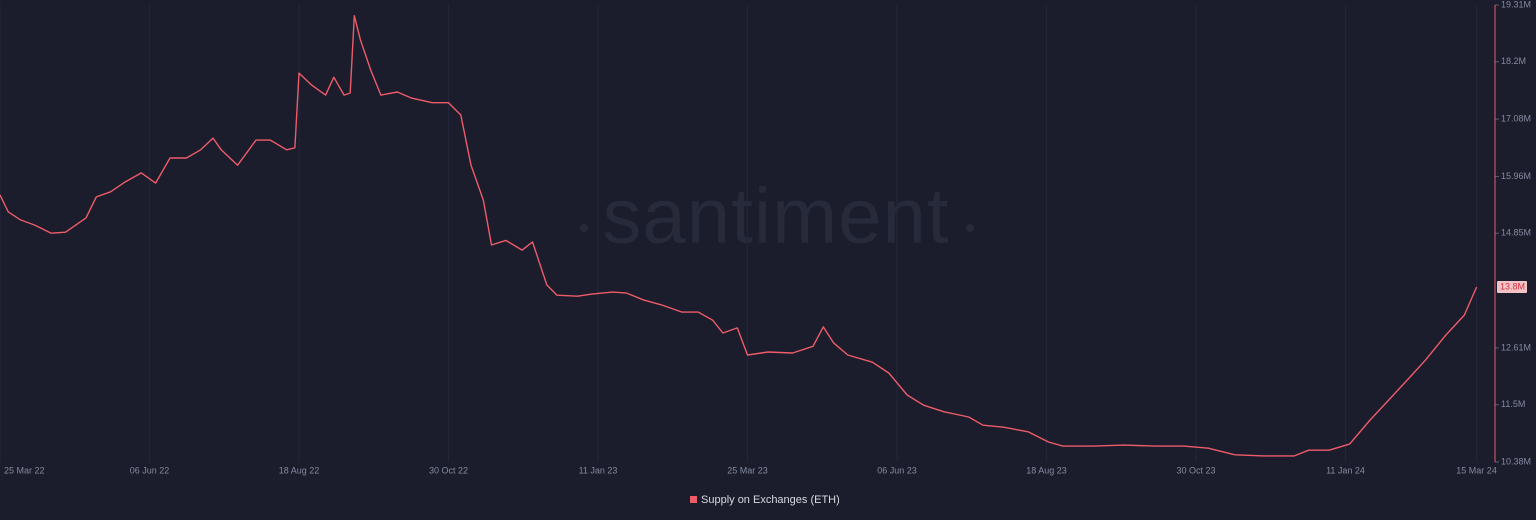  I want to click on x-tick-label: 18 Aug 22, so click(299, 470).